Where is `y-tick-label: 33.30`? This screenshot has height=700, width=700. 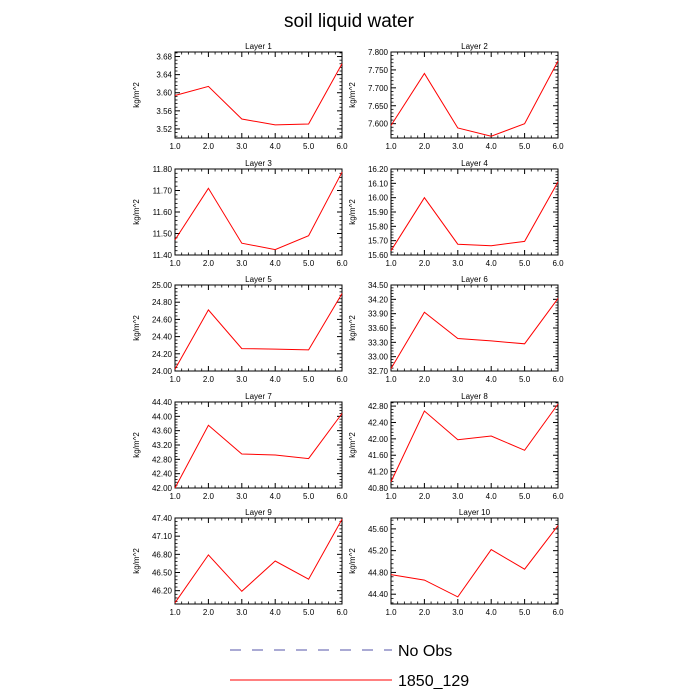
y-tick-label: 33.30 is located at coordinates (378, 342).